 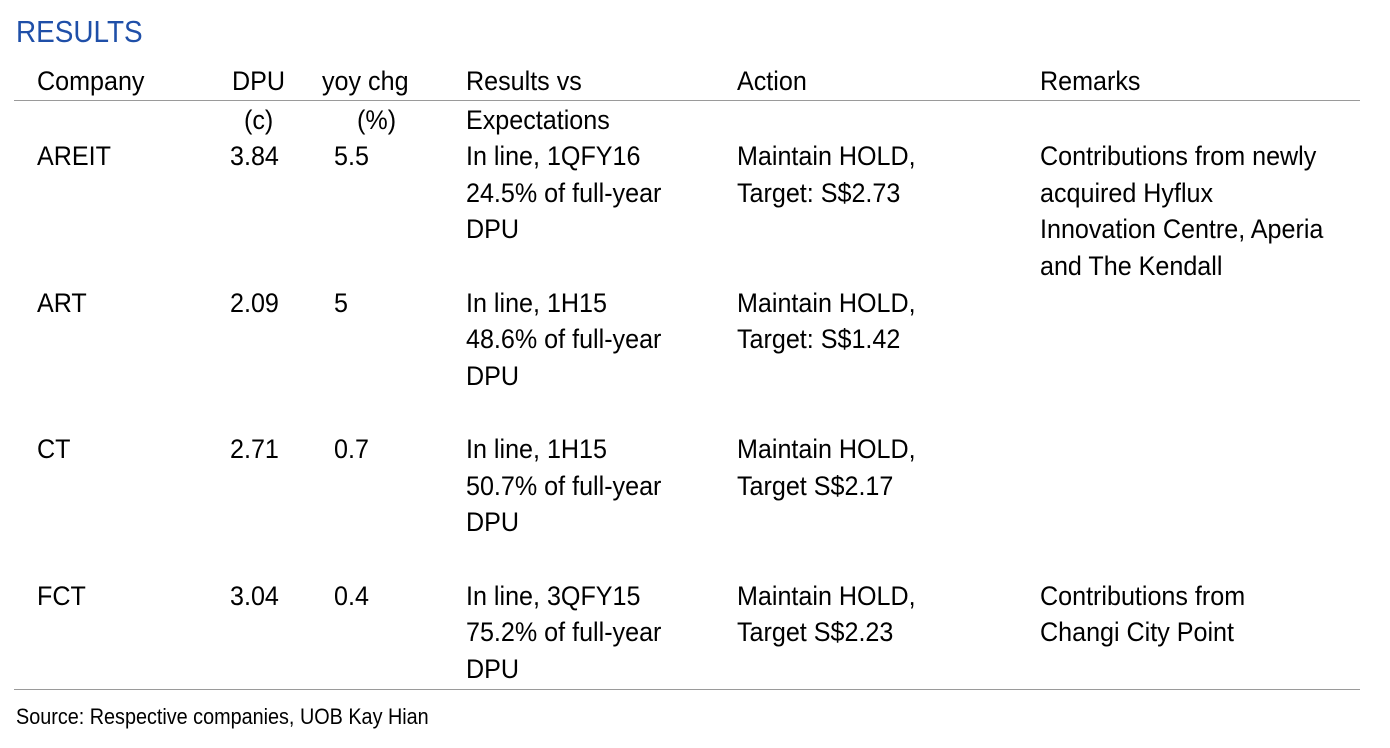 What do you see at coordinates (351, 596) in the screenshot?
I see `yoy-cell: 0.4` at bounding box center [351, 596].